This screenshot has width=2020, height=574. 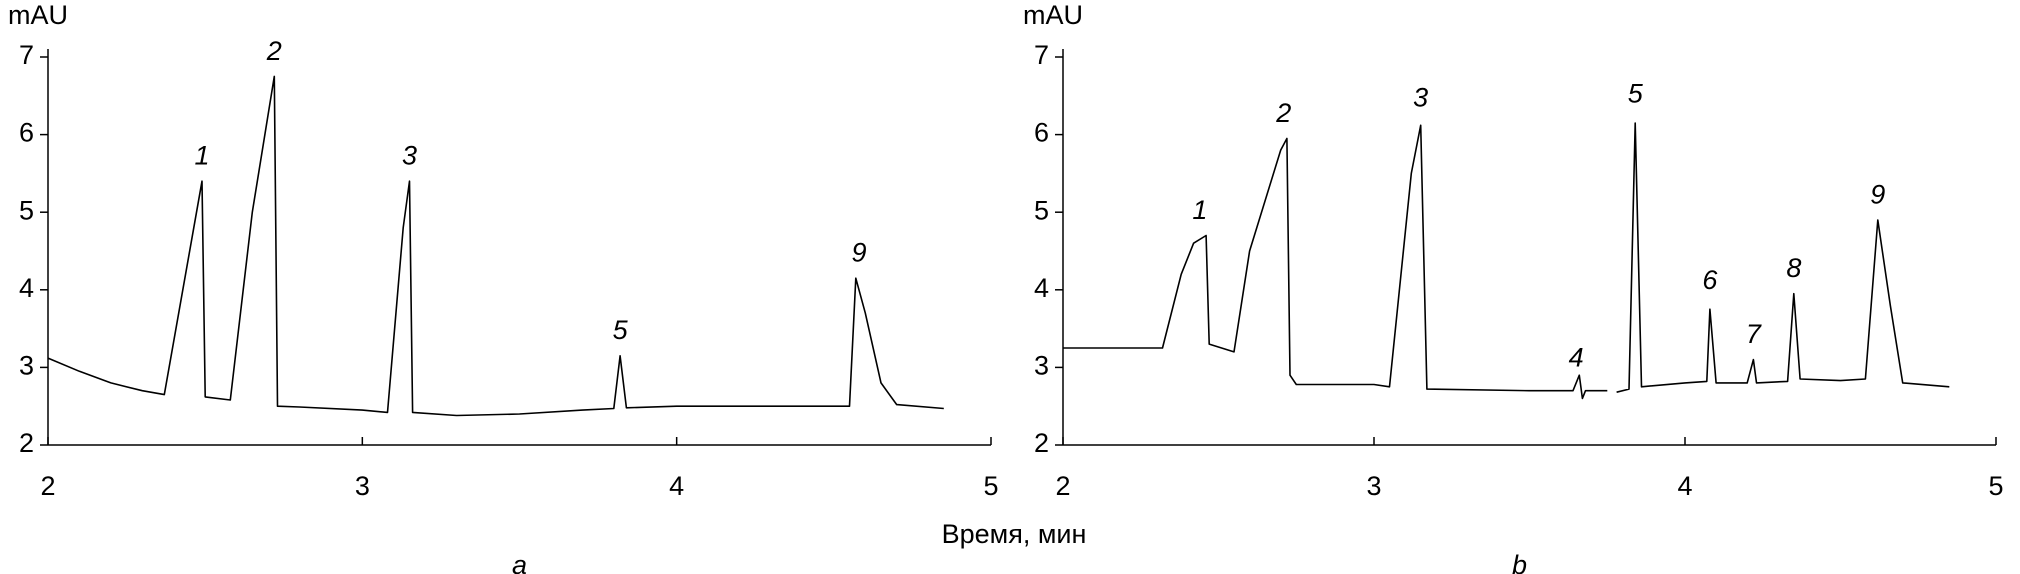 What do you see at coordinates (1754, 334) in the screenshot?
I see `peak-label: 7` at bounding box center [1754, 334].